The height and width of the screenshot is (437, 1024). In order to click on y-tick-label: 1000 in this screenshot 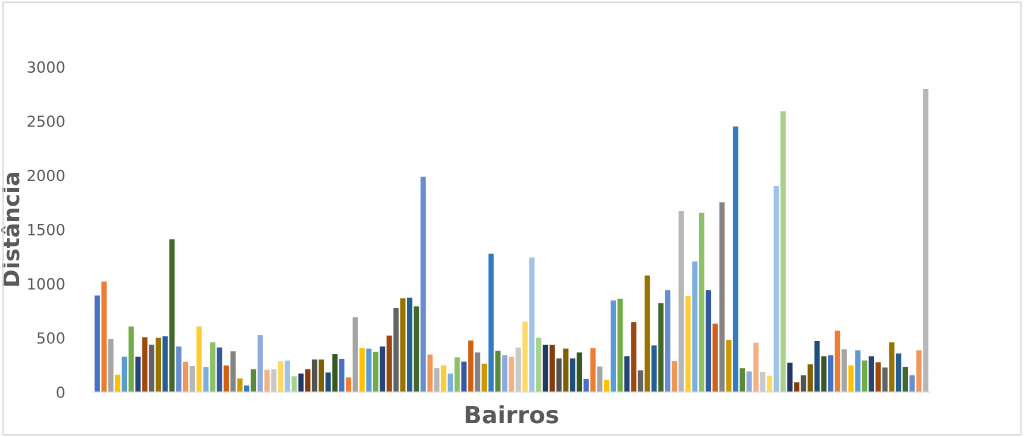, I will do `click(46, 284)`.